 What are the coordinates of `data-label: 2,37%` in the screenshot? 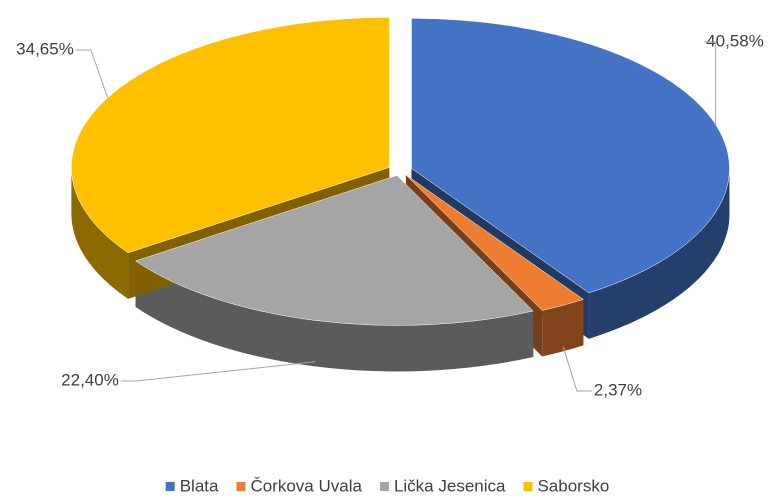 It's located at (618, 389).